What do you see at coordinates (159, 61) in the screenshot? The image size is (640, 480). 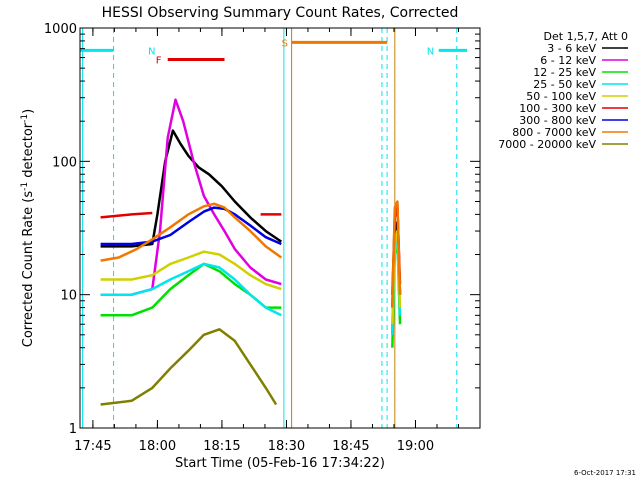 I see `flag-label-2: F` at bounding box center [159, 61].